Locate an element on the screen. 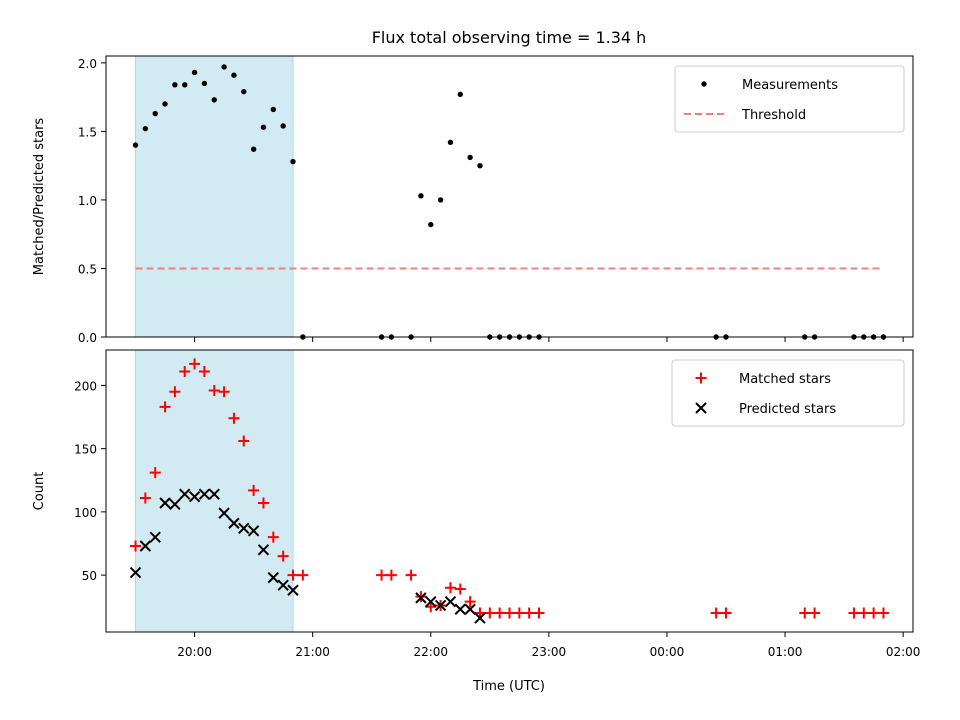  x-tick-label: 20:00 is located at coordinates (194, 652).